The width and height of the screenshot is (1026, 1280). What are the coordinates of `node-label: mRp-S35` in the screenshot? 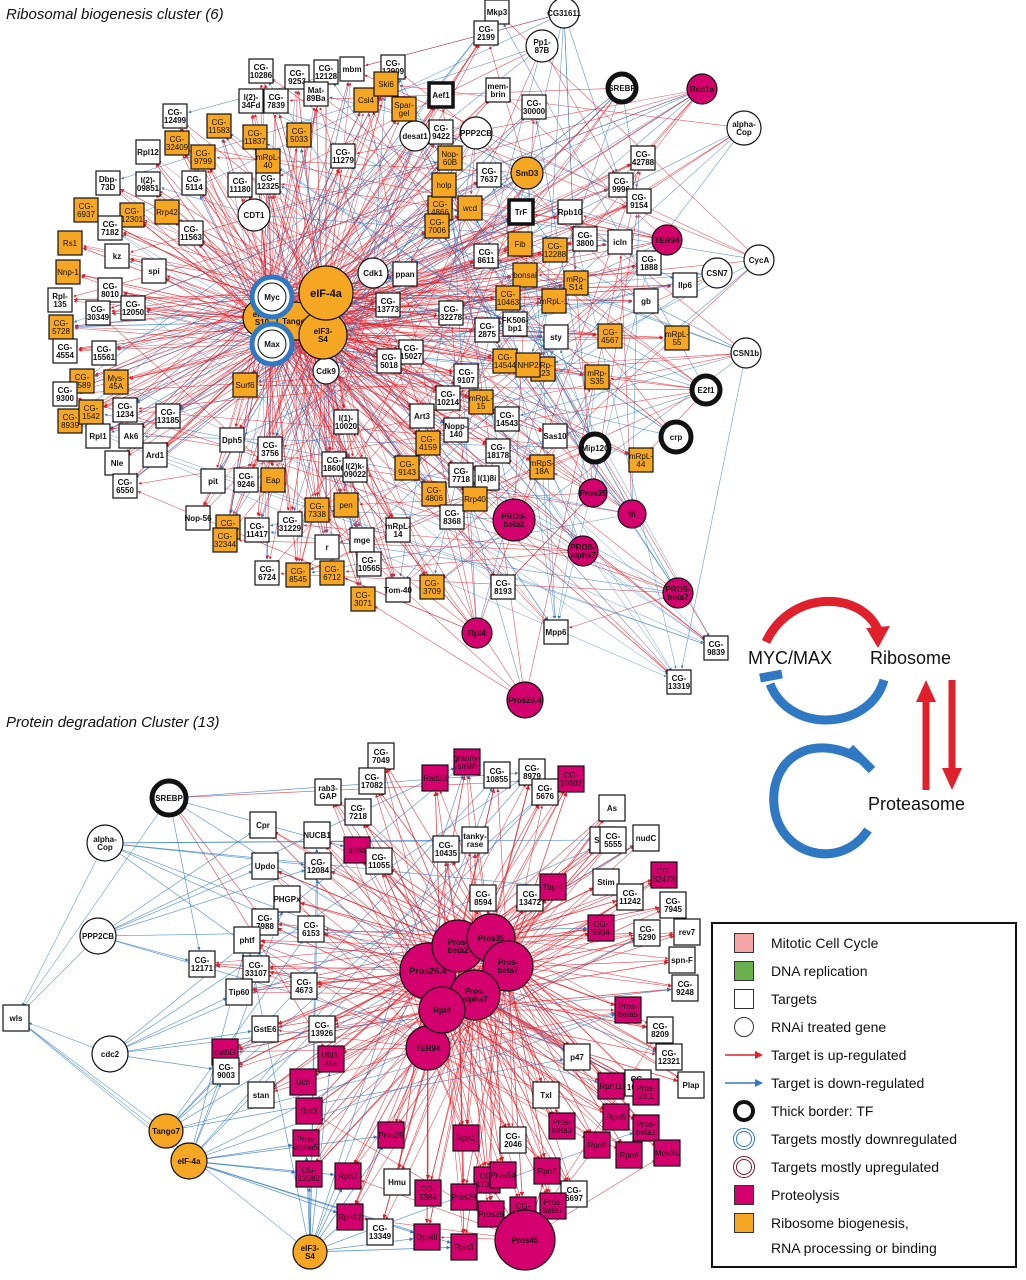 It's located at (597, 377).